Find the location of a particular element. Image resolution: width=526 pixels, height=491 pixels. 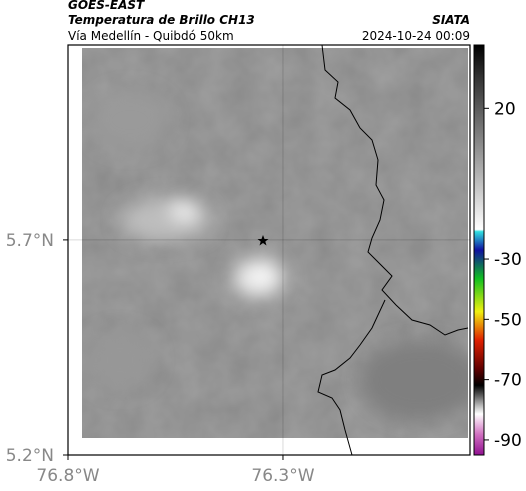

lon-tick-label: 76.3°W is located at coordinates (282, 476).